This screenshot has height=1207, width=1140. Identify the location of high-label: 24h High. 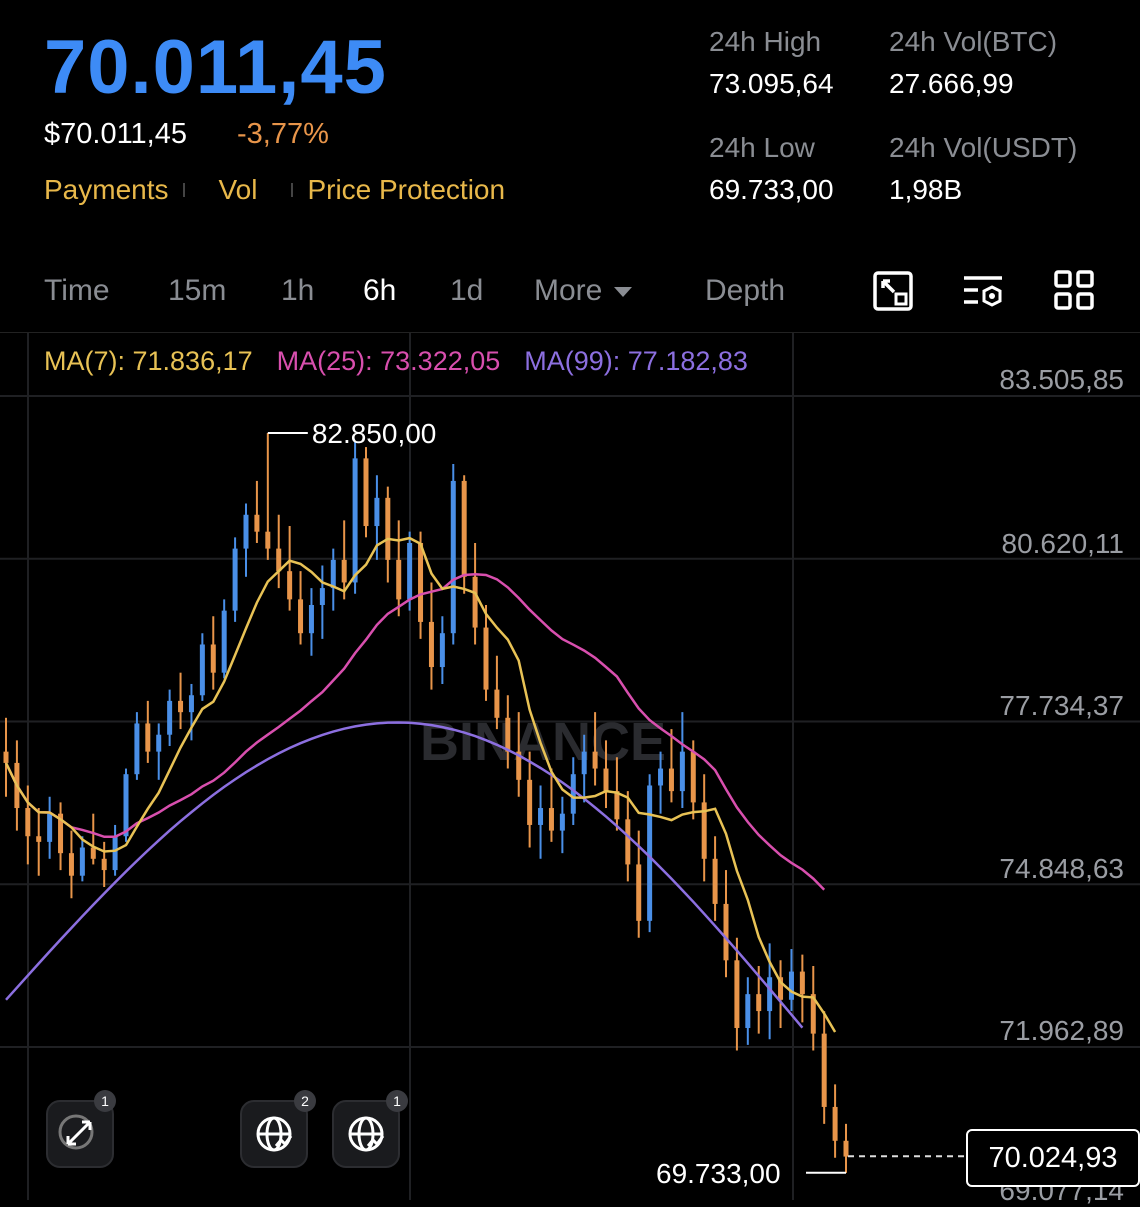
(765, 41).